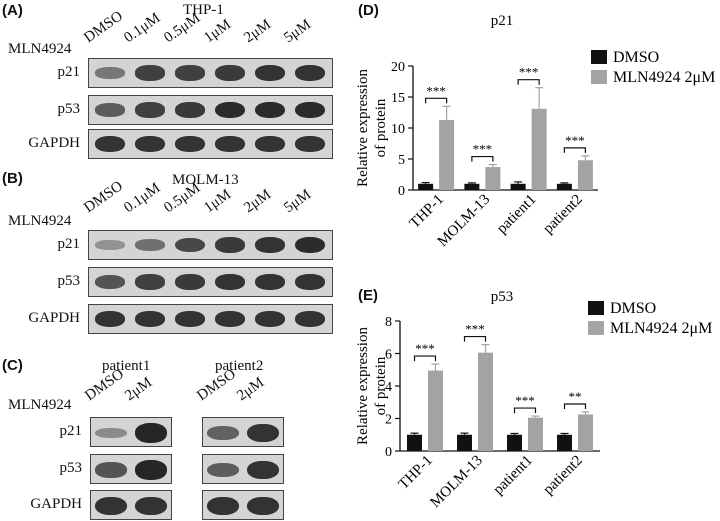  I want to click on y-tick-label: 4, so click(388, 387).